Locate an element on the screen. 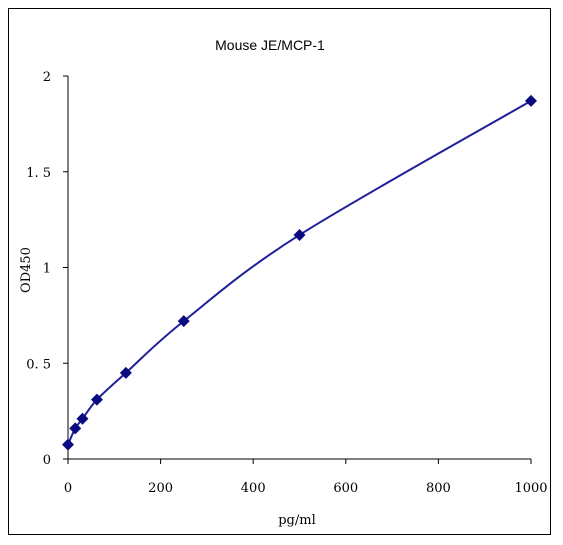 This screenshot has height=545, width=563. x-tick-label: 1000 is located at coordinates (530, 488).